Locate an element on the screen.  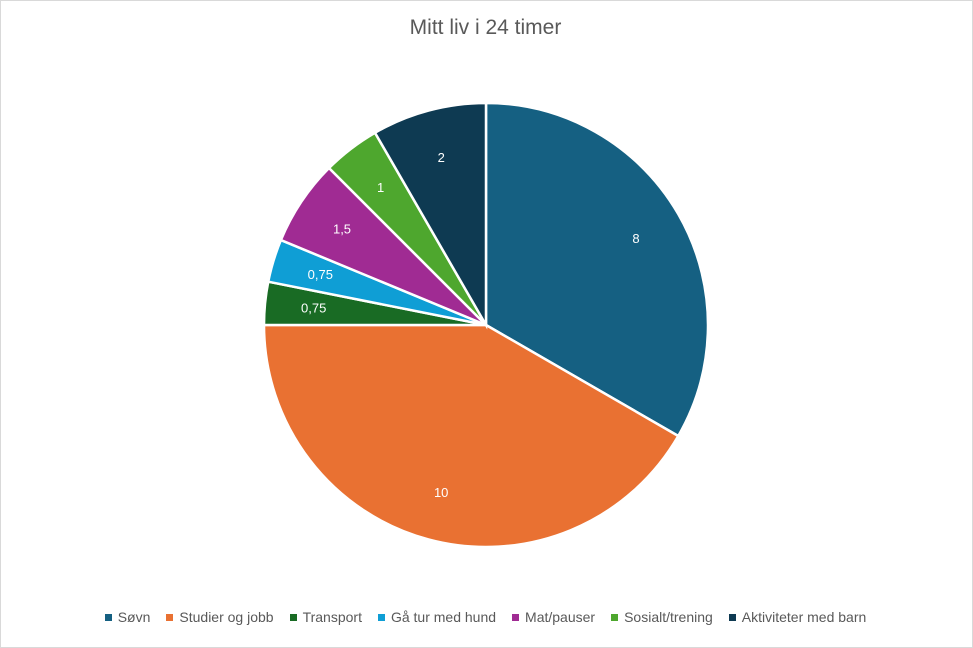
legend-item: Studier og jobb is located at coordinates (220, 617).